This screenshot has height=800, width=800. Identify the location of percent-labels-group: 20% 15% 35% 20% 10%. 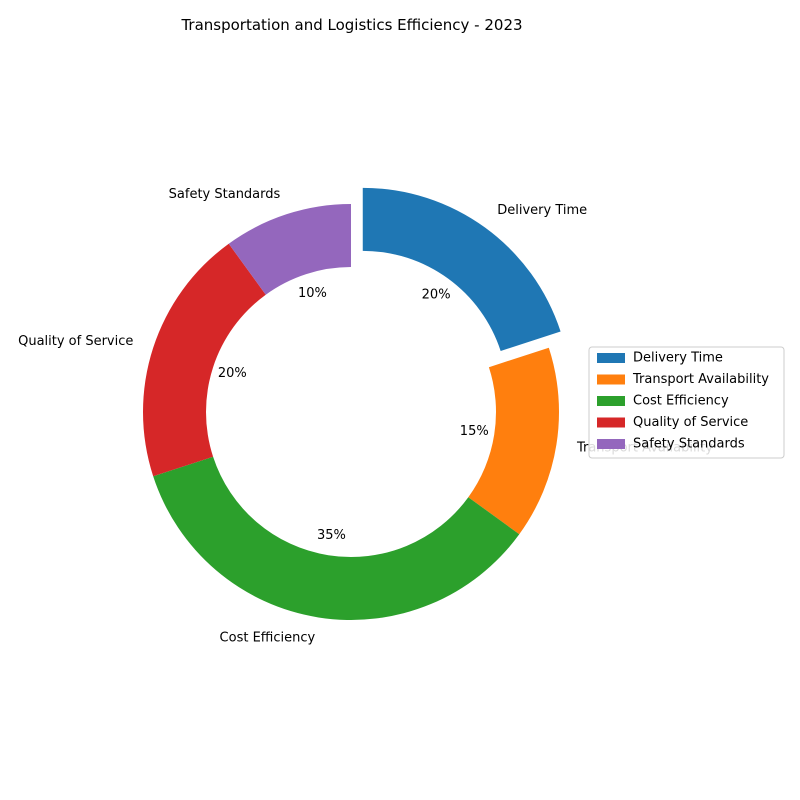
(353, 414).